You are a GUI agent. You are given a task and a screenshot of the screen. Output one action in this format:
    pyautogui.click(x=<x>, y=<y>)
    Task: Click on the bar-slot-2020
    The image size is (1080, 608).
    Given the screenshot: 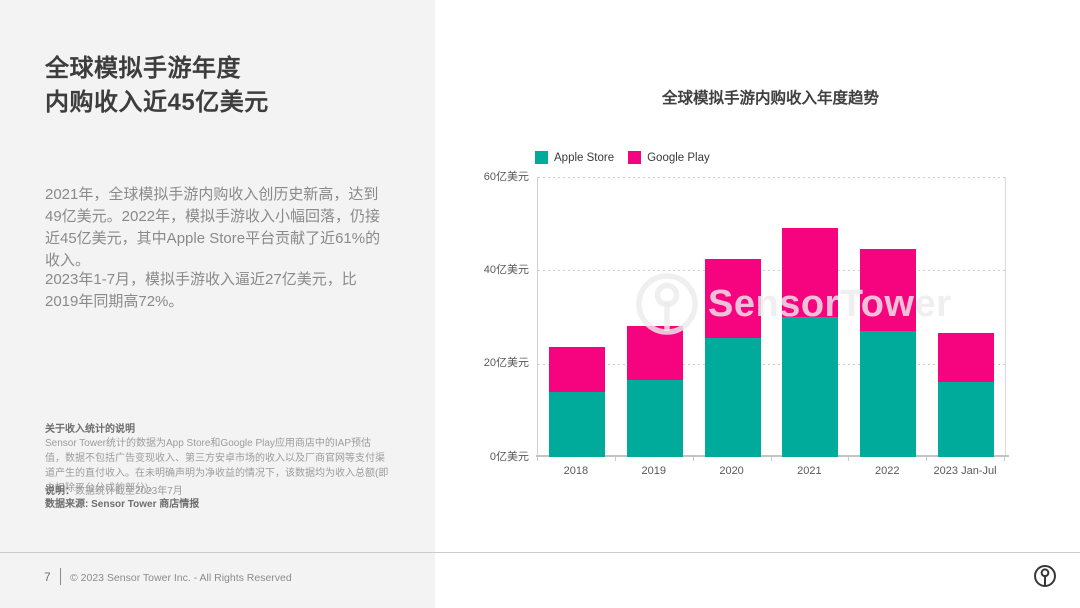 What is the action you would take?
    pyautogui.click(x=733, y=317)
    